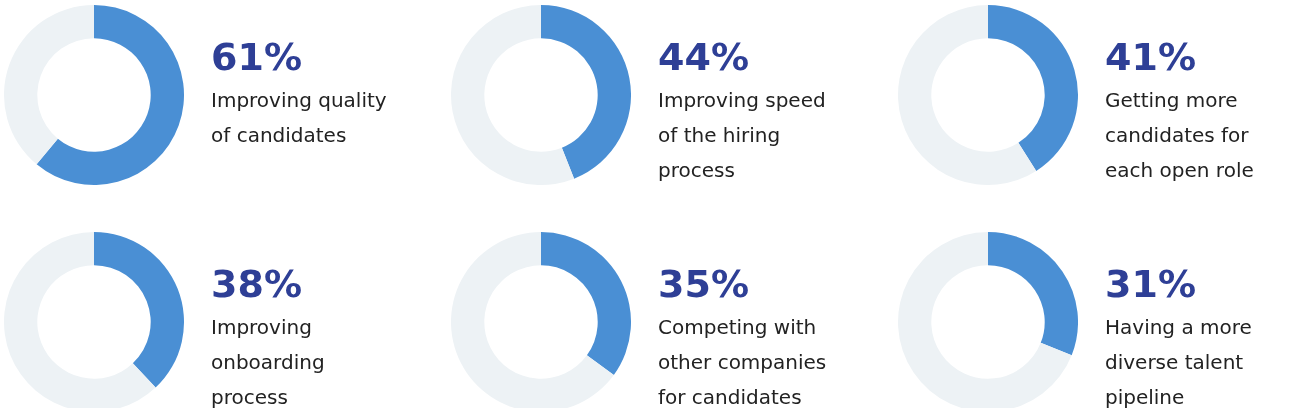 The image size is (1295, 408). Describe the element at coordinates (1151, 284) in the screenshot. I see `data-label: 31%` at that location.